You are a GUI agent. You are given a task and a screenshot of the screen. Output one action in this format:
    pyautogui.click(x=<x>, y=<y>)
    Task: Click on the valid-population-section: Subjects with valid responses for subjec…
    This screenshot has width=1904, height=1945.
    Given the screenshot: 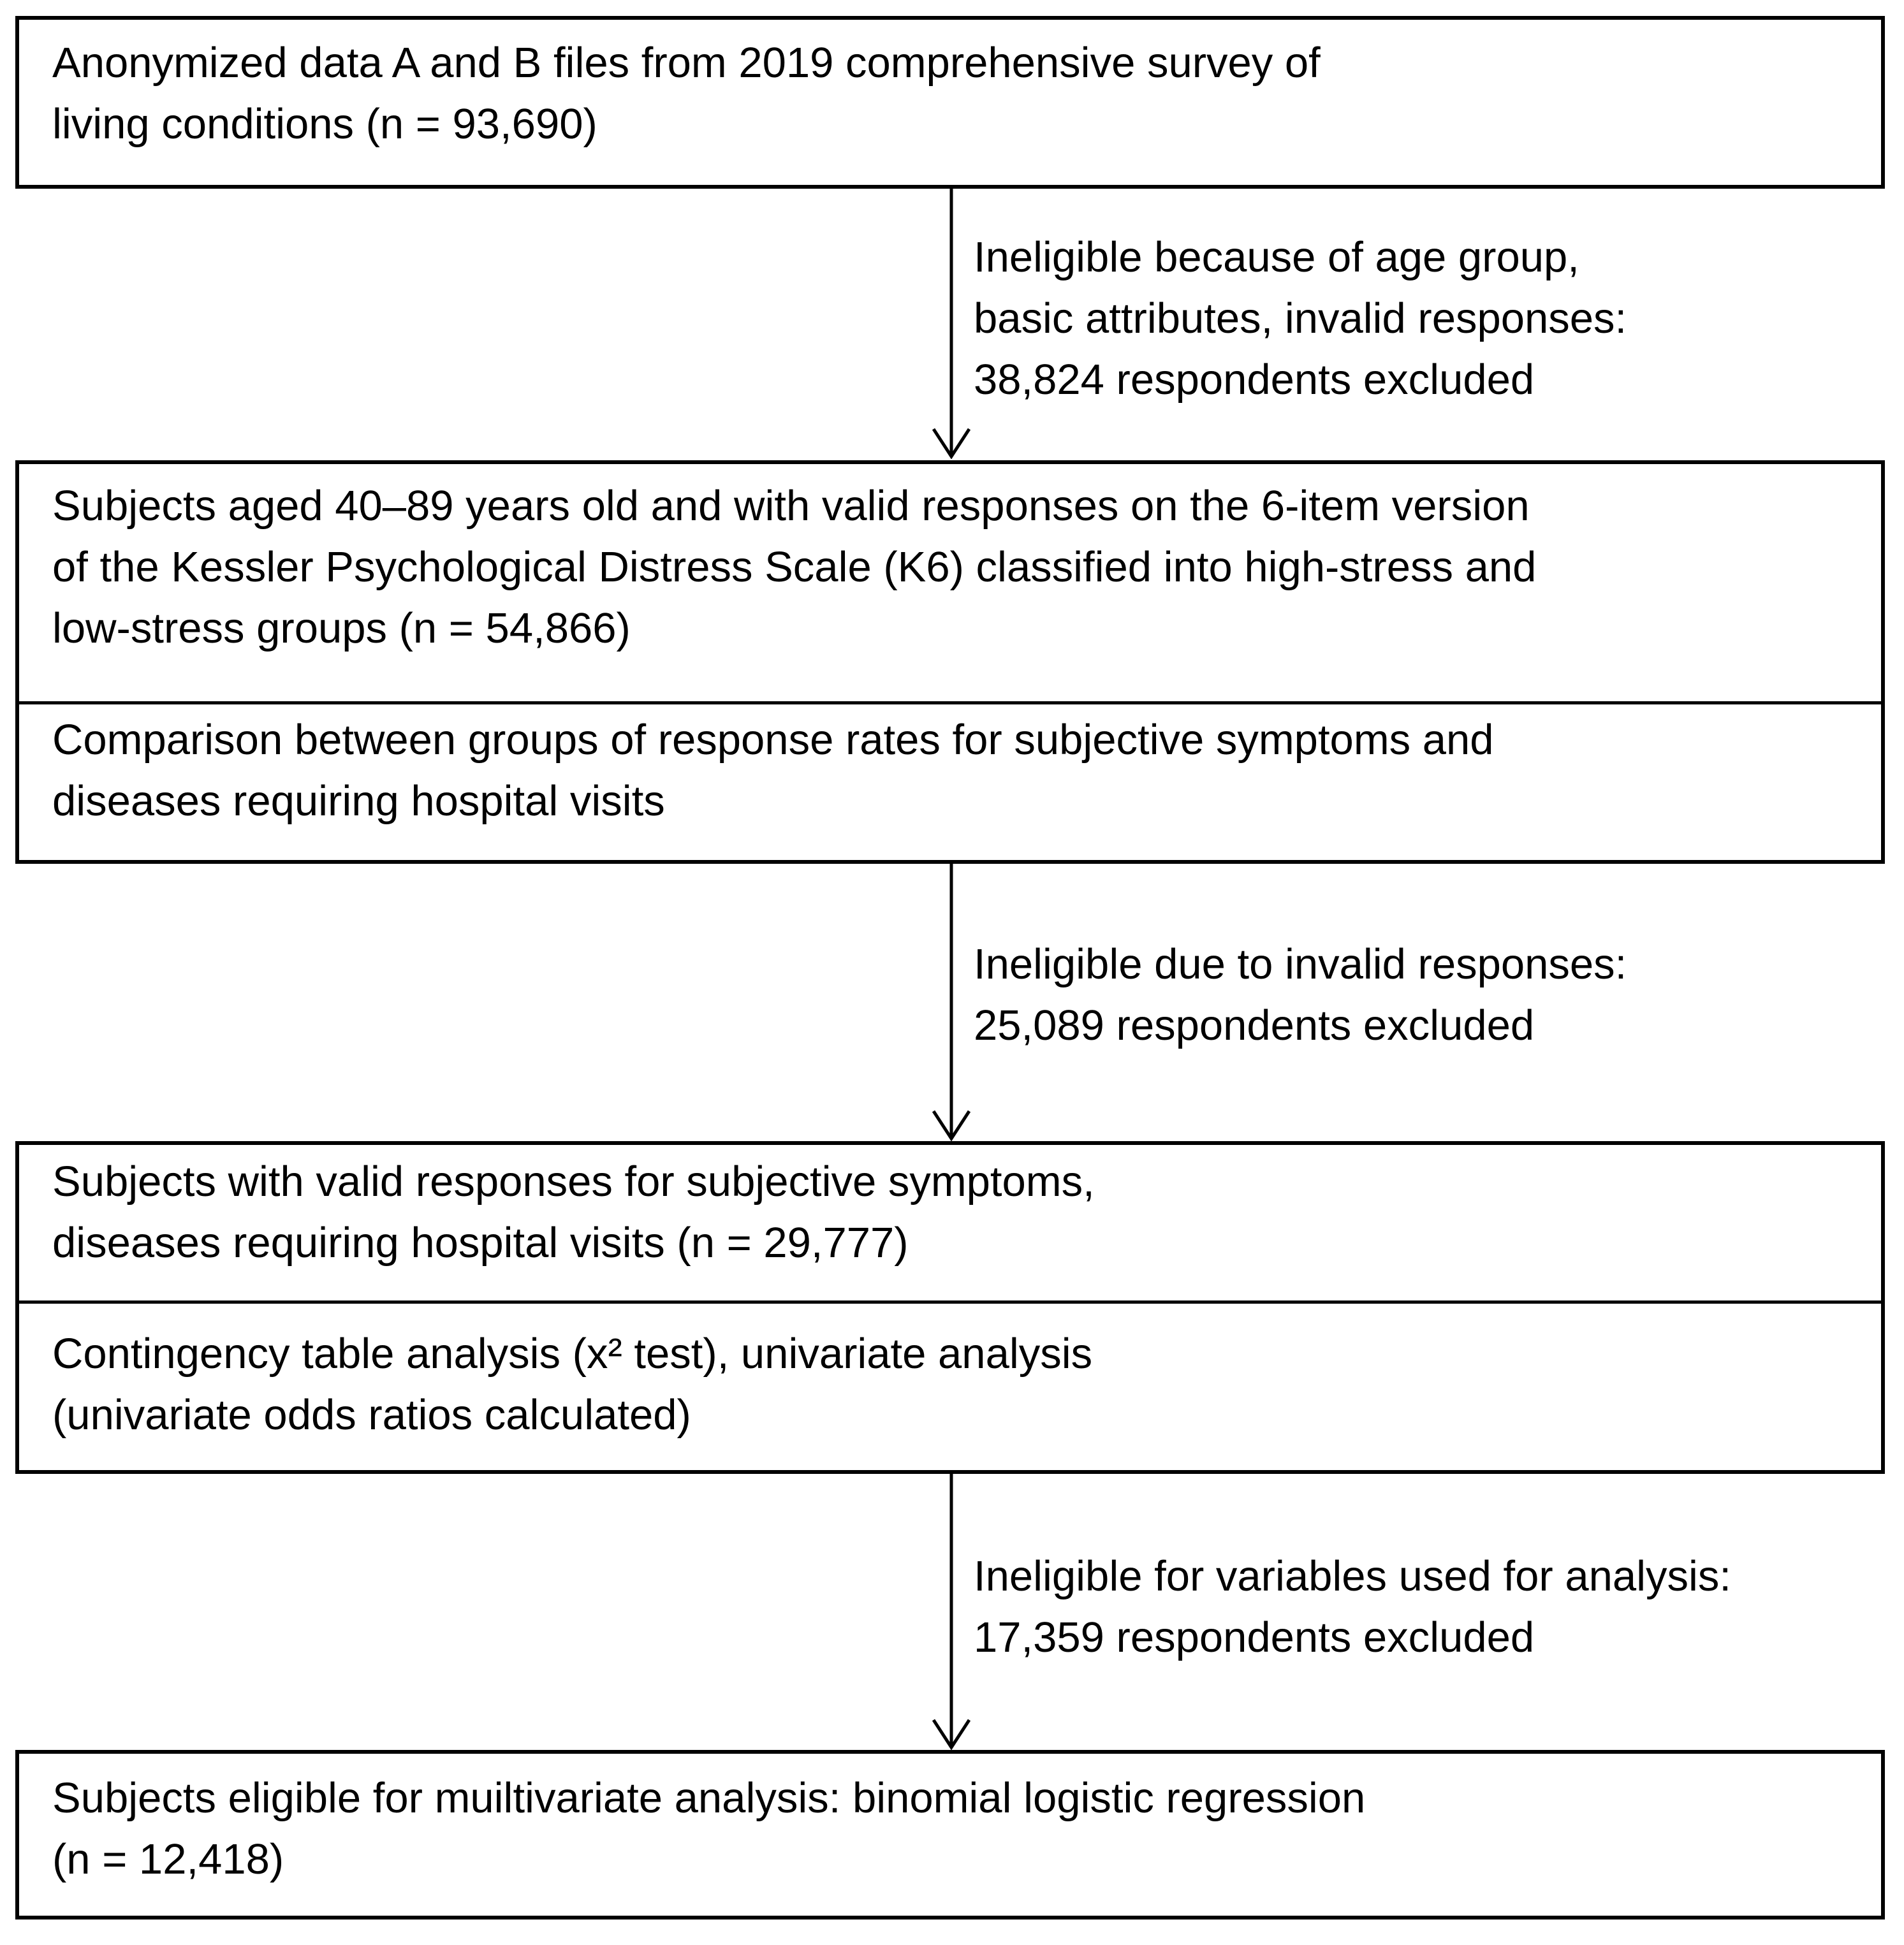 What is the action you would take?
    pyautogui.click(x=950, y=1222)
    